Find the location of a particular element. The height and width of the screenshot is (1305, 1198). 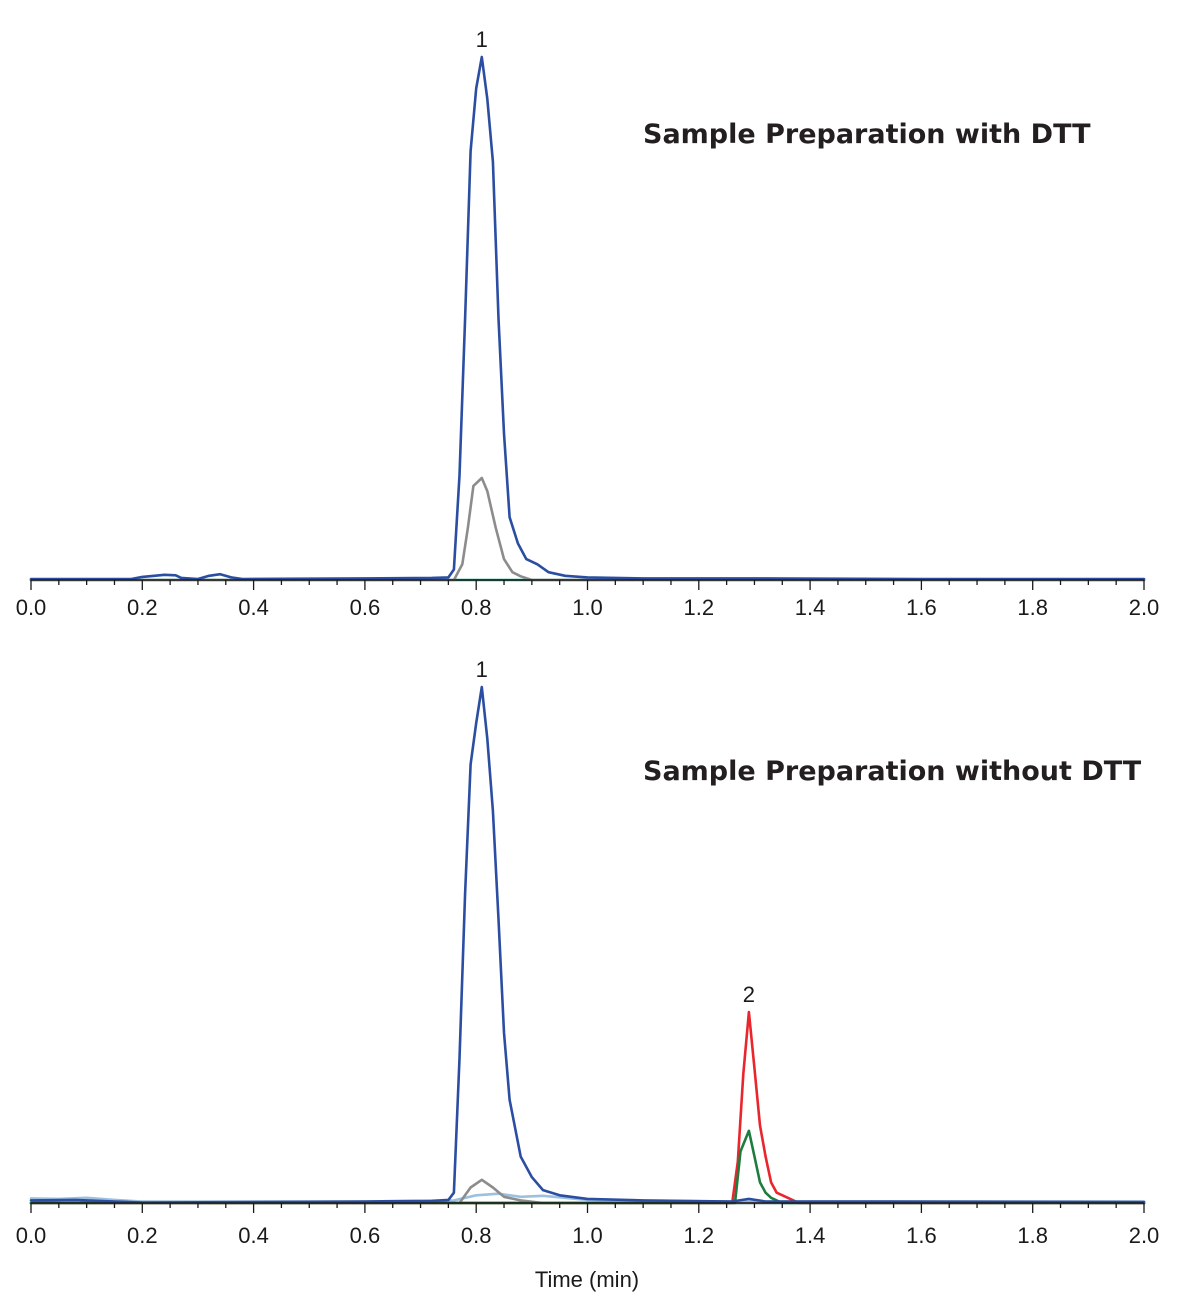

peak-label: 2 is located at coordinates (749, 994).